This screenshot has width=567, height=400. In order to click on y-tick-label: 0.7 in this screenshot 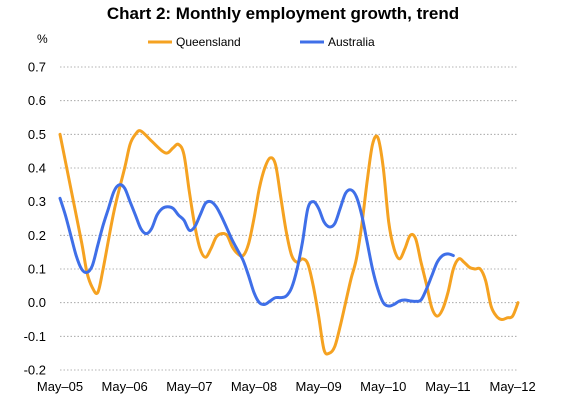, I will do `click(37, 67)`.